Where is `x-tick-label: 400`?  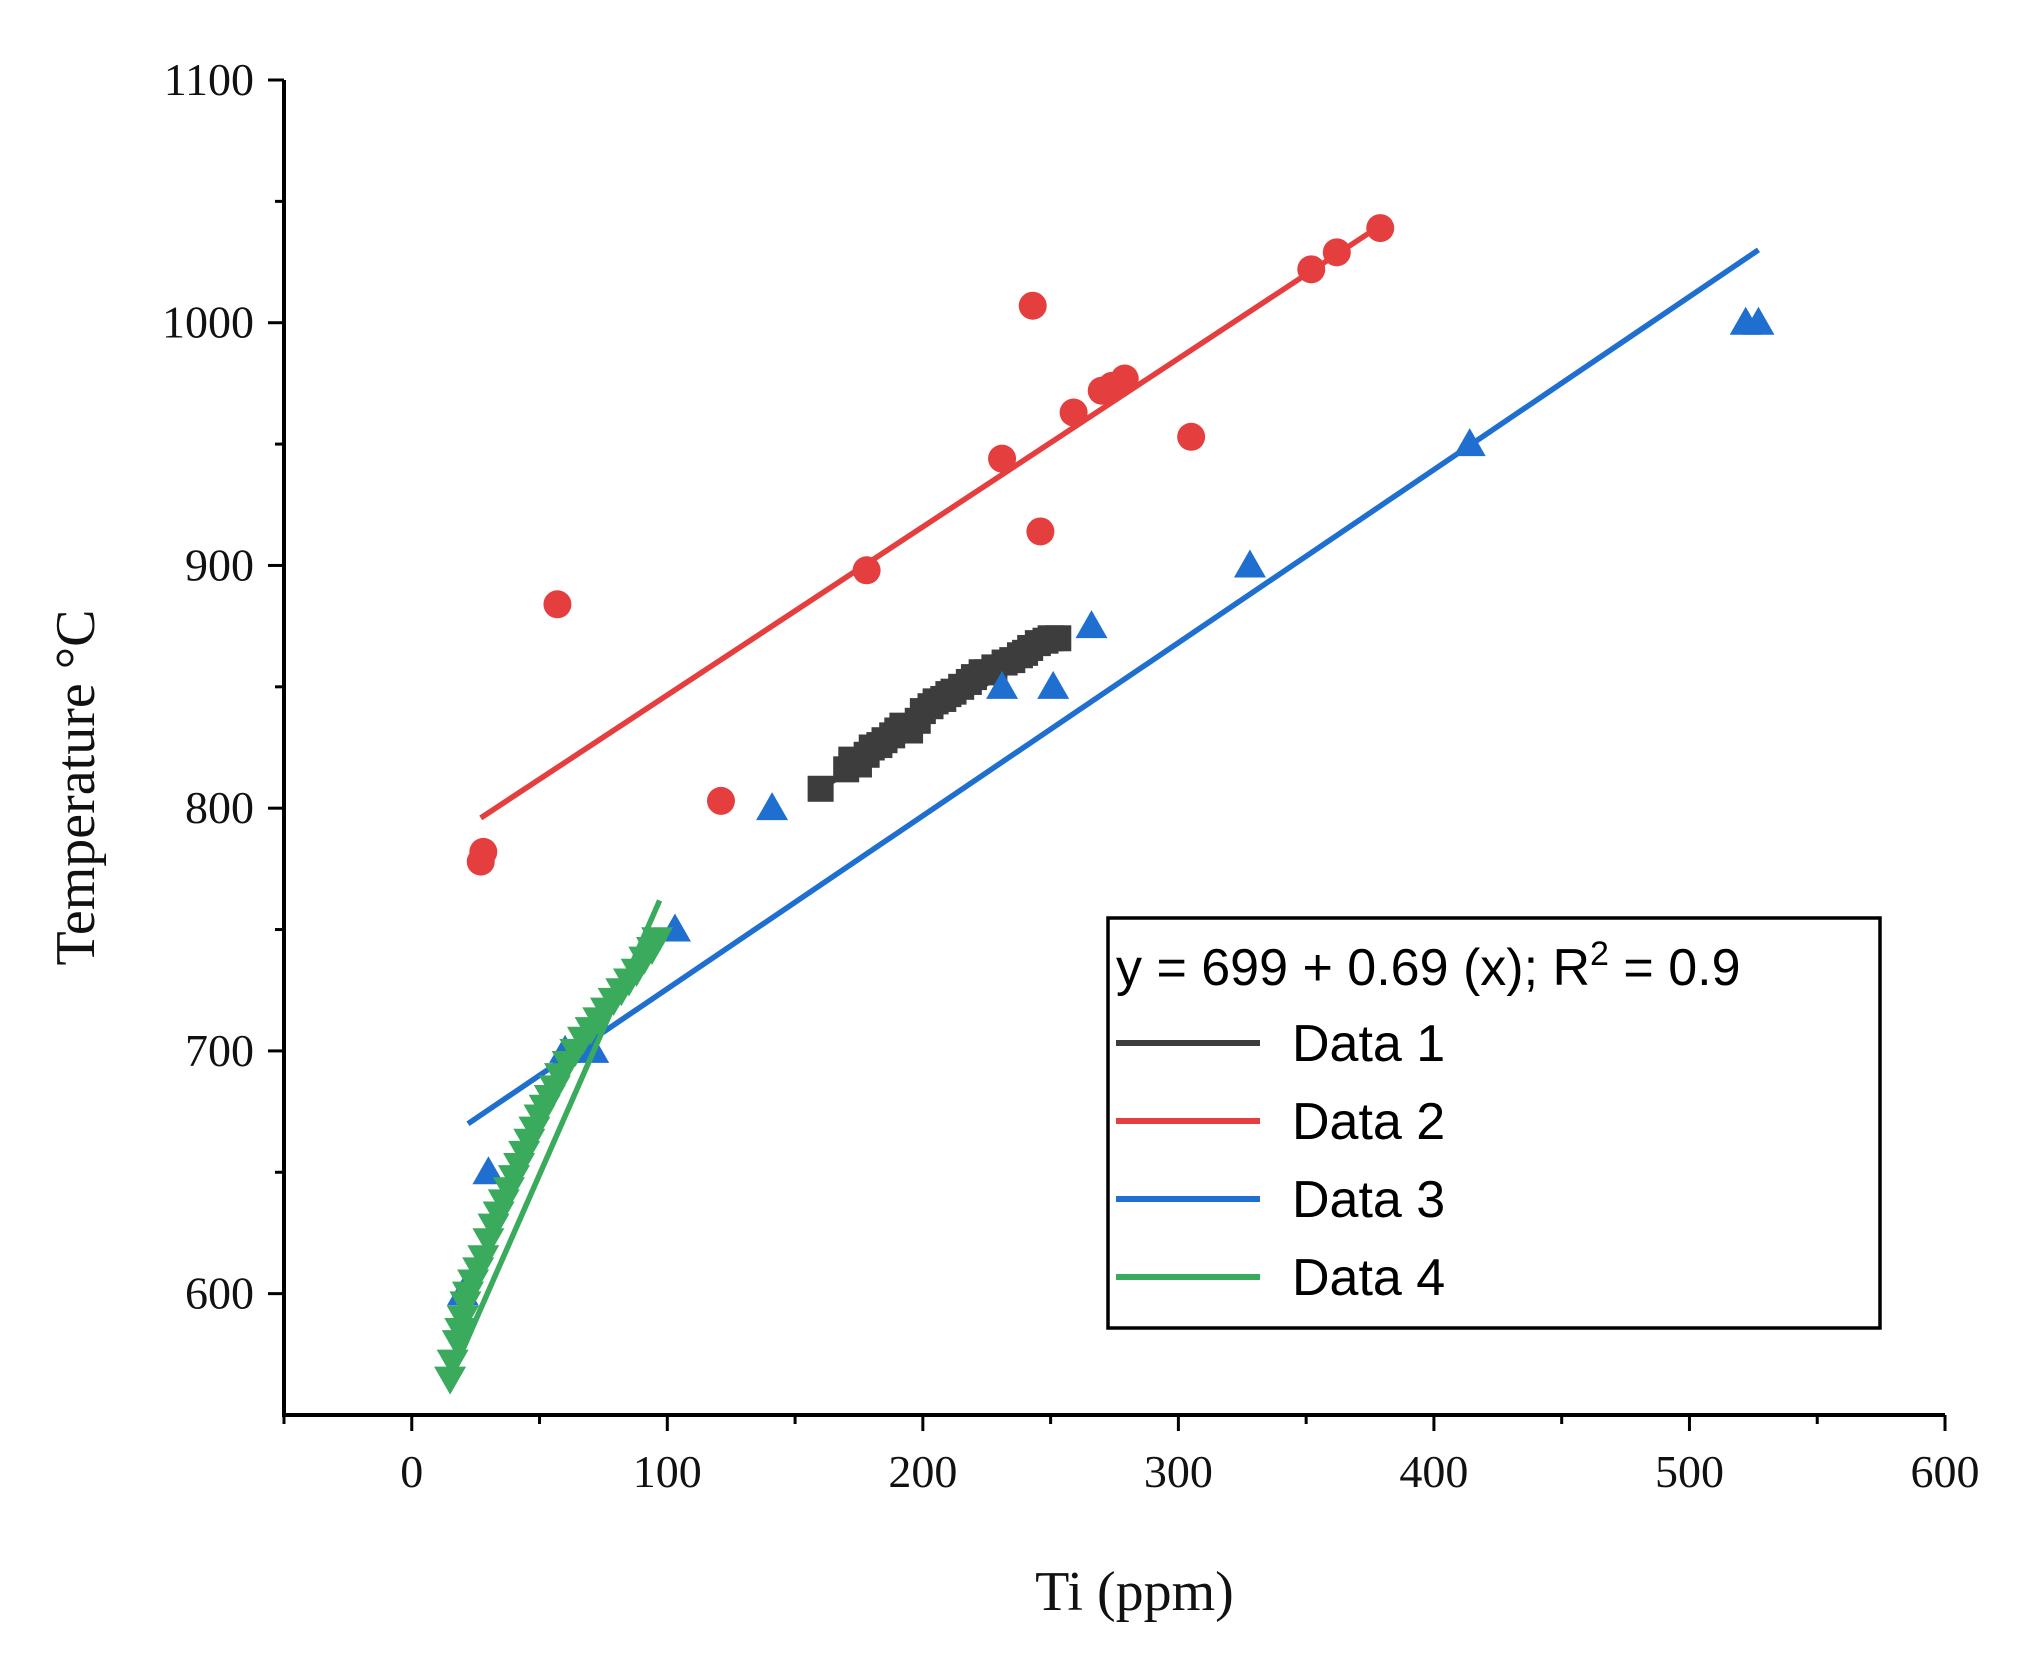
x-tick-label: 400 is located at coordinates (1433, 1471).